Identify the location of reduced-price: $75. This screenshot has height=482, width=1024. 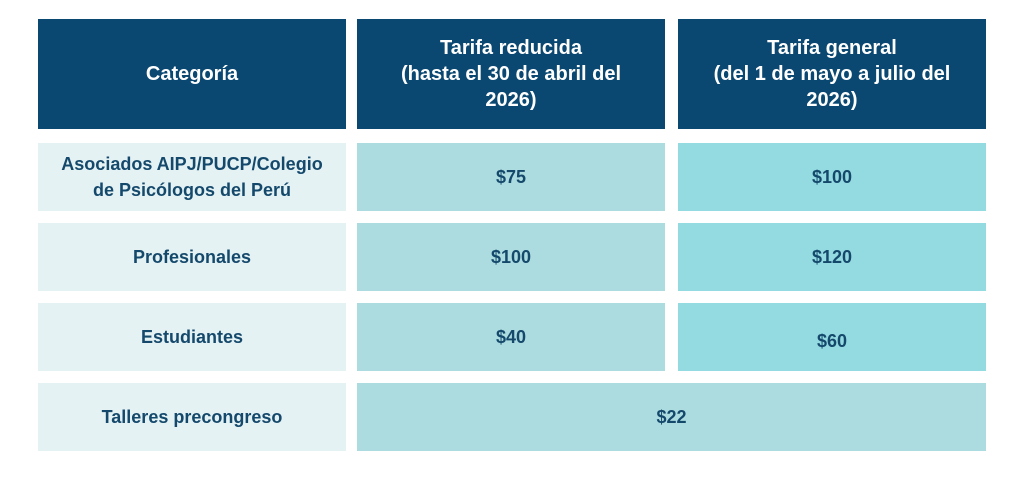
(511, 176).